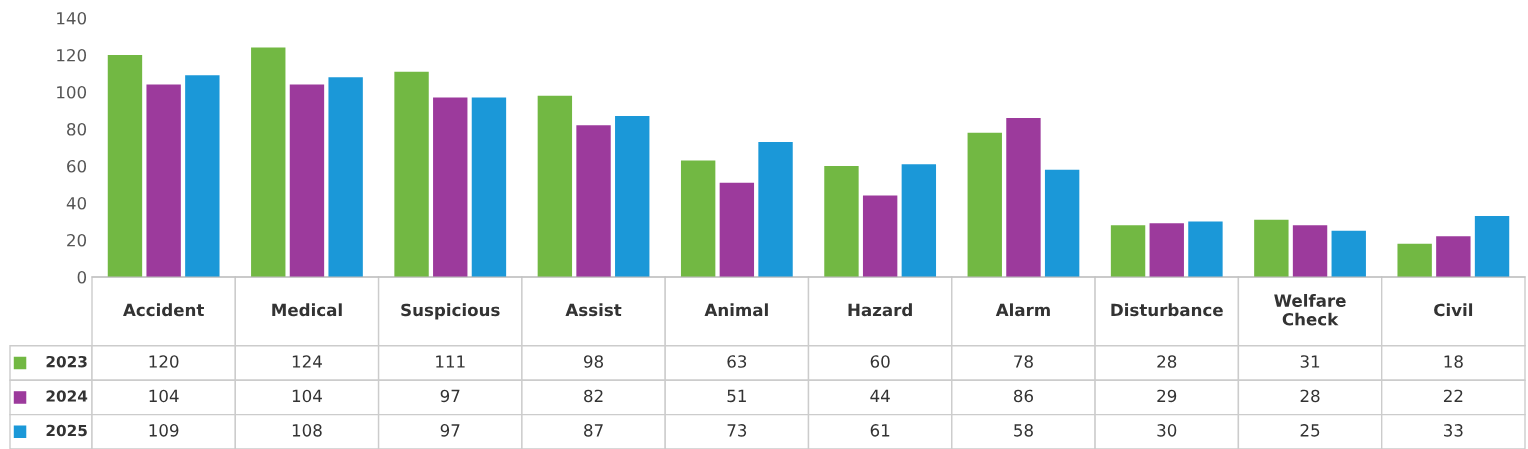  I want to click on data-label: 22, so click(1453, 395).